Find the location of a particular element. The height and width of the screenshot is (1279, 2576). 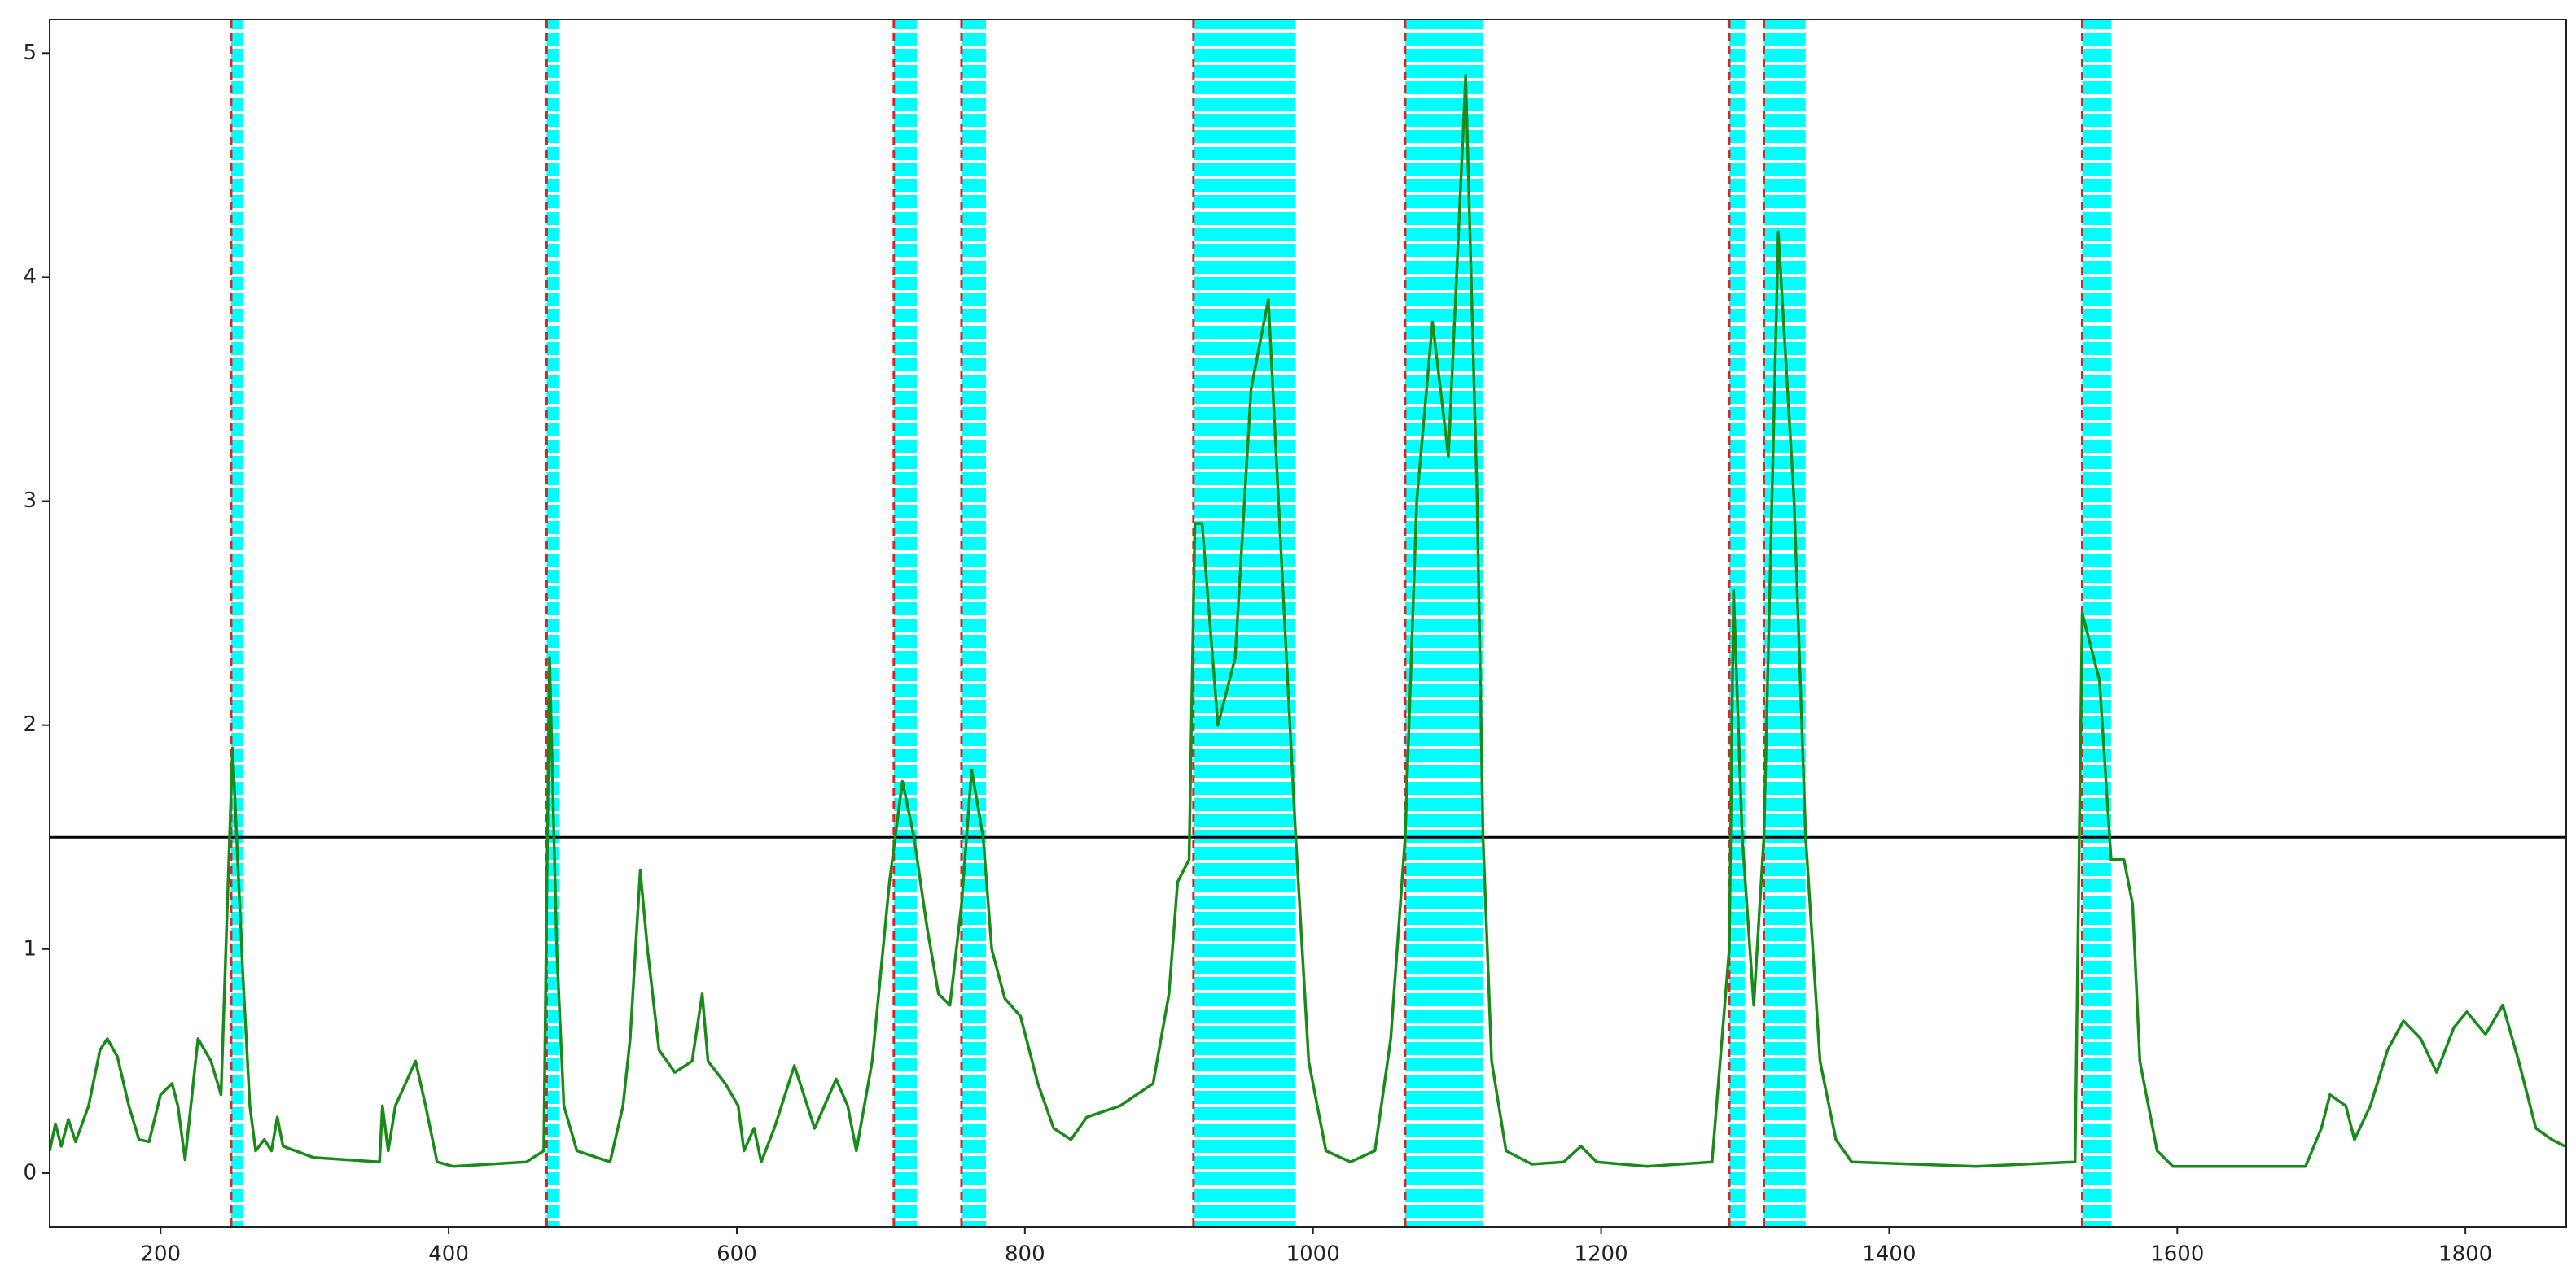

x-tick-label: 1200 is located at coordinates (1601, 1254).